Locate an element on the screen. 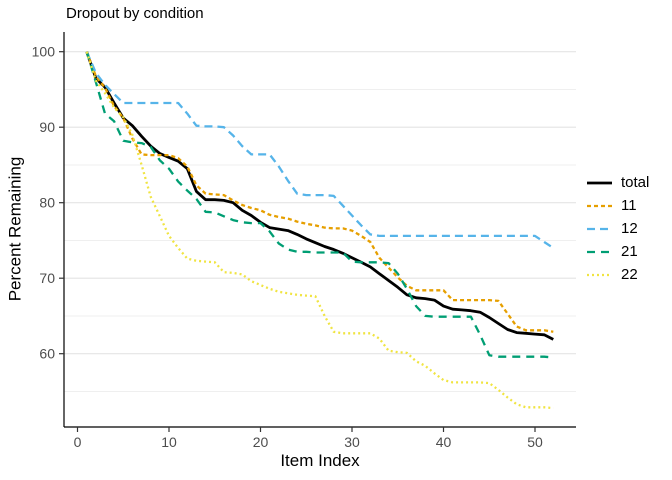  x-tick-label: 30 is located at coordinates (352, 442).